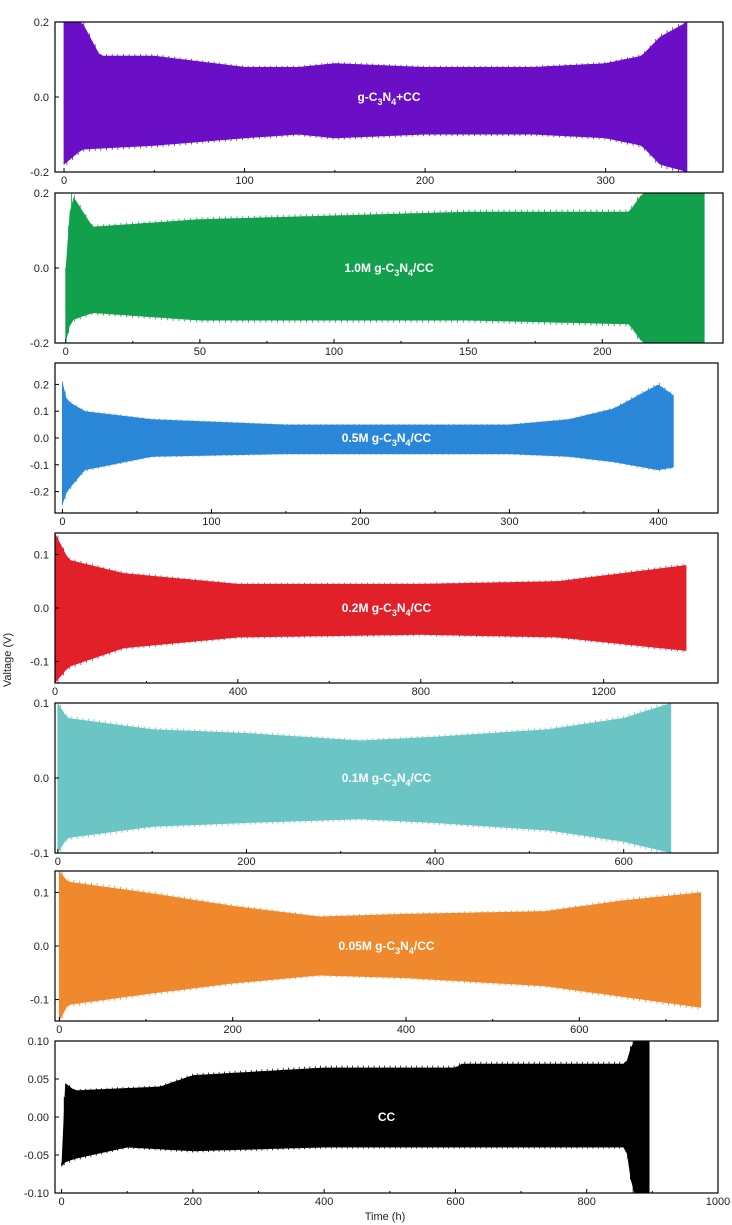 This screenshot has height=1225, width=732. Describe the element at coordinates (38, 1042) in the screenshot. I see `y-tick-label: 0.10` at that location.